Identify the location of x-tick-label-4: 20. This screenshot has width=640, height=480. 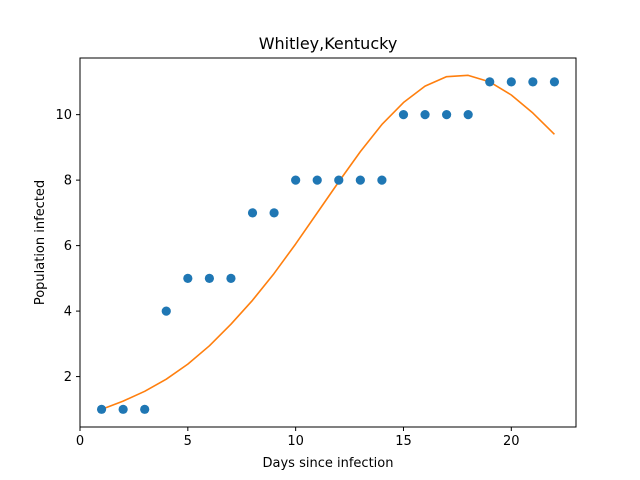
(511, 441).